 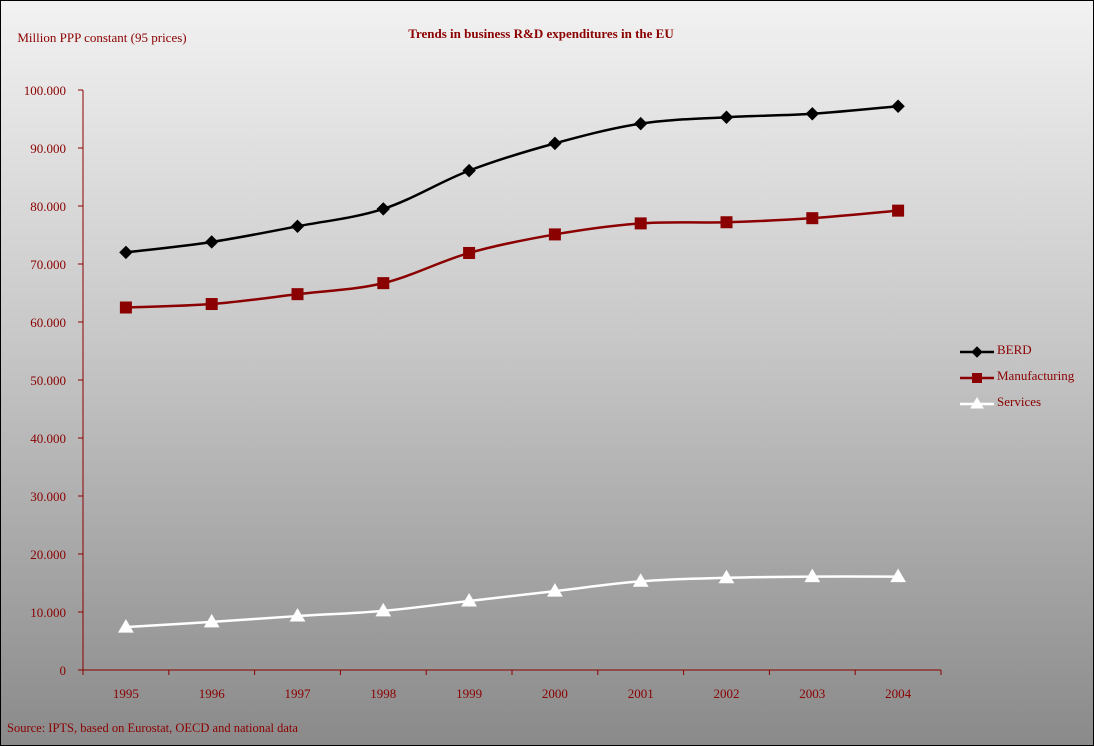 What do you see at coordinates (126, 693) in the screenshot?
I see `x-tick-label: 1995` at bounding box center [126, 693].